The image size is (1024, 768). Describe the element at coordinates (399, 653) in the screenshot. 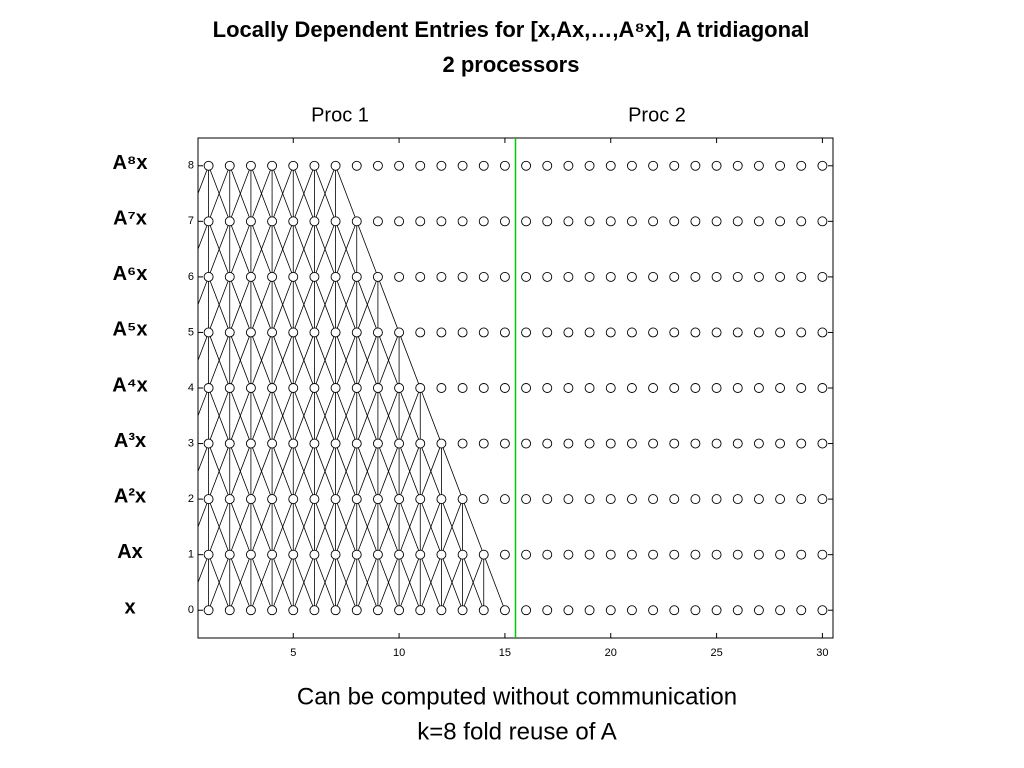

I see `x-tick-label: 10` at that location.